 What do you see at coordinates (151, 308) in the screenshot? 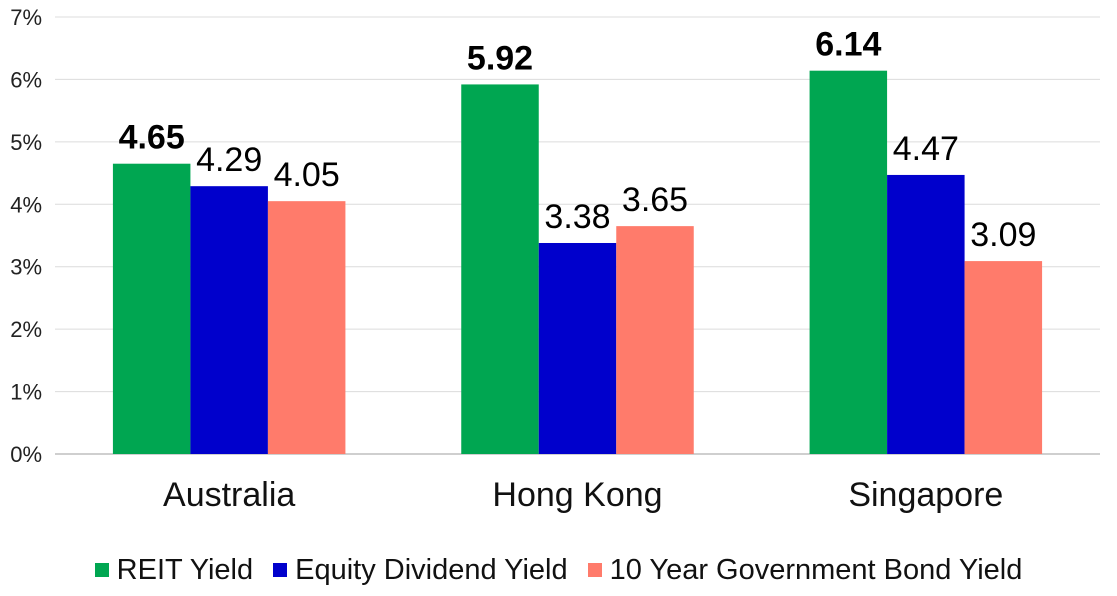
I see `bar-reit-yield-australia` at bounding box center [151, 308].